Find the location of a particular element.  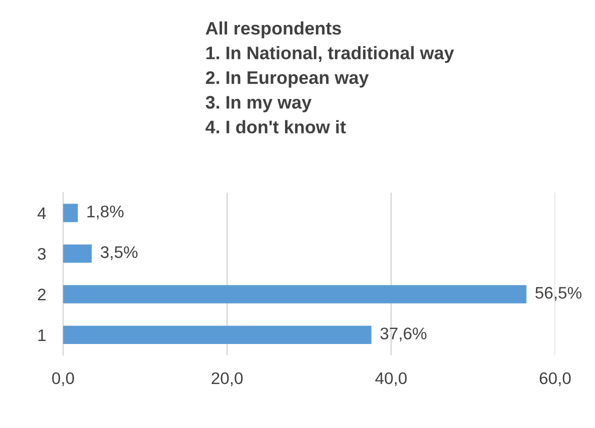

y-tick-label: 1 is located at coordinates (42, 335).